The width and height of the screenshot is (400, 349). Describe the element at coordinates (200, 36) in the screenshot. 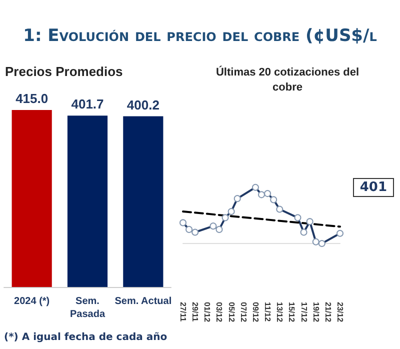

I see `chart-title: 1: Evolución del precio del cobre (¢US$/l` at that location.